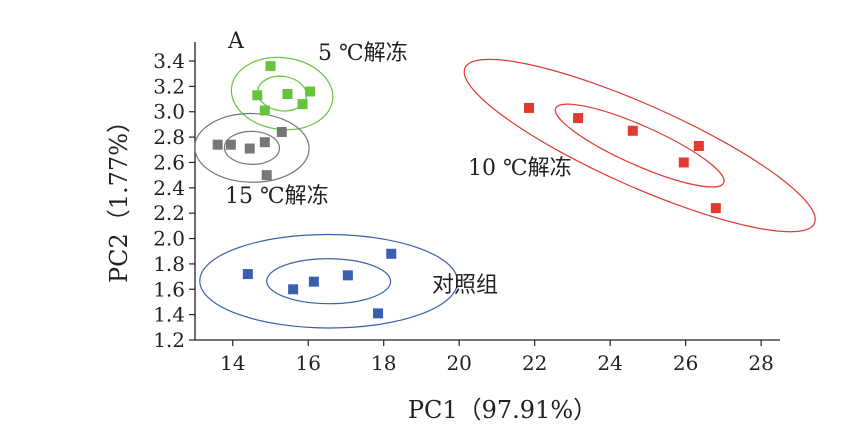 The image size is (865, 445). What do you see at coordinates (169, 340) in the screenshot?
I see `y-tick-label: 1.2` at bounding box center [169, 340].